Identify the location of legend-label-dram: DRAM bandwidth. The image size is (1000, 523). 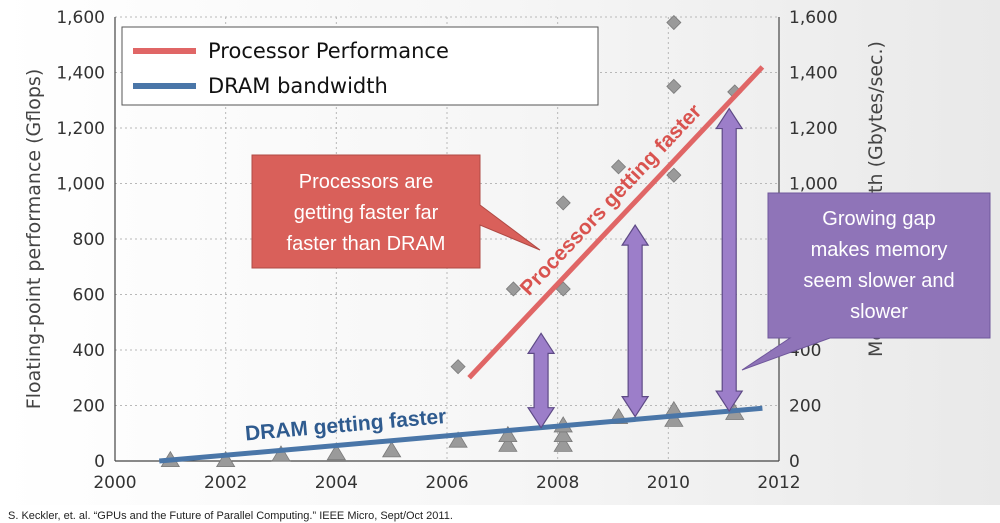
(298, 86).